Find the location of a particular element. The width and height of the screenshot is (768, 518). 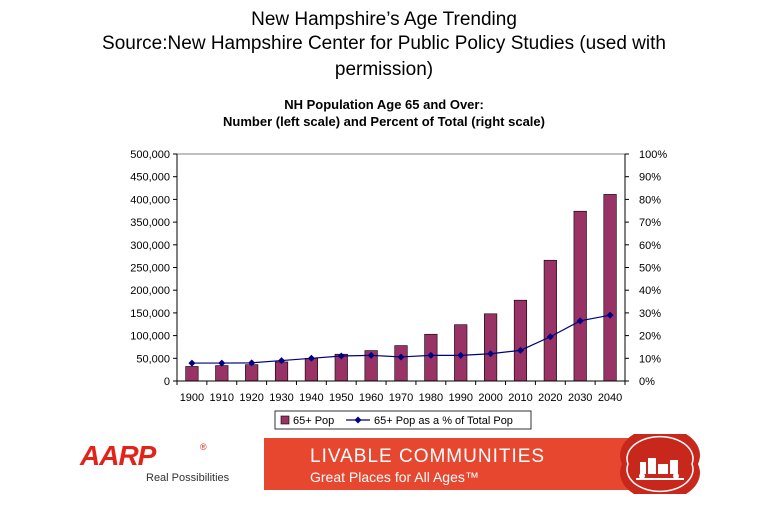

aarp-logo: AARP ® Real Possibilities is located at coordinates (154, 465).